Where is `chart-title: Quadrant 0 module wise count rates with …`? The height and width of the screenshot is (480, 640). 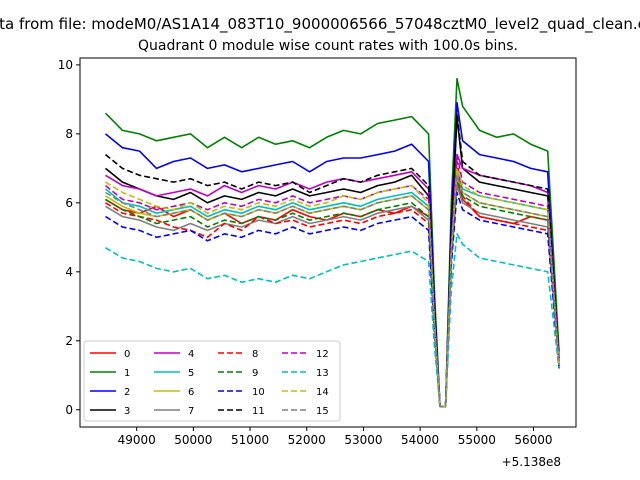 chart-title: Quadrant 0 module wise count rates with … is located at coordinates (328, 46).